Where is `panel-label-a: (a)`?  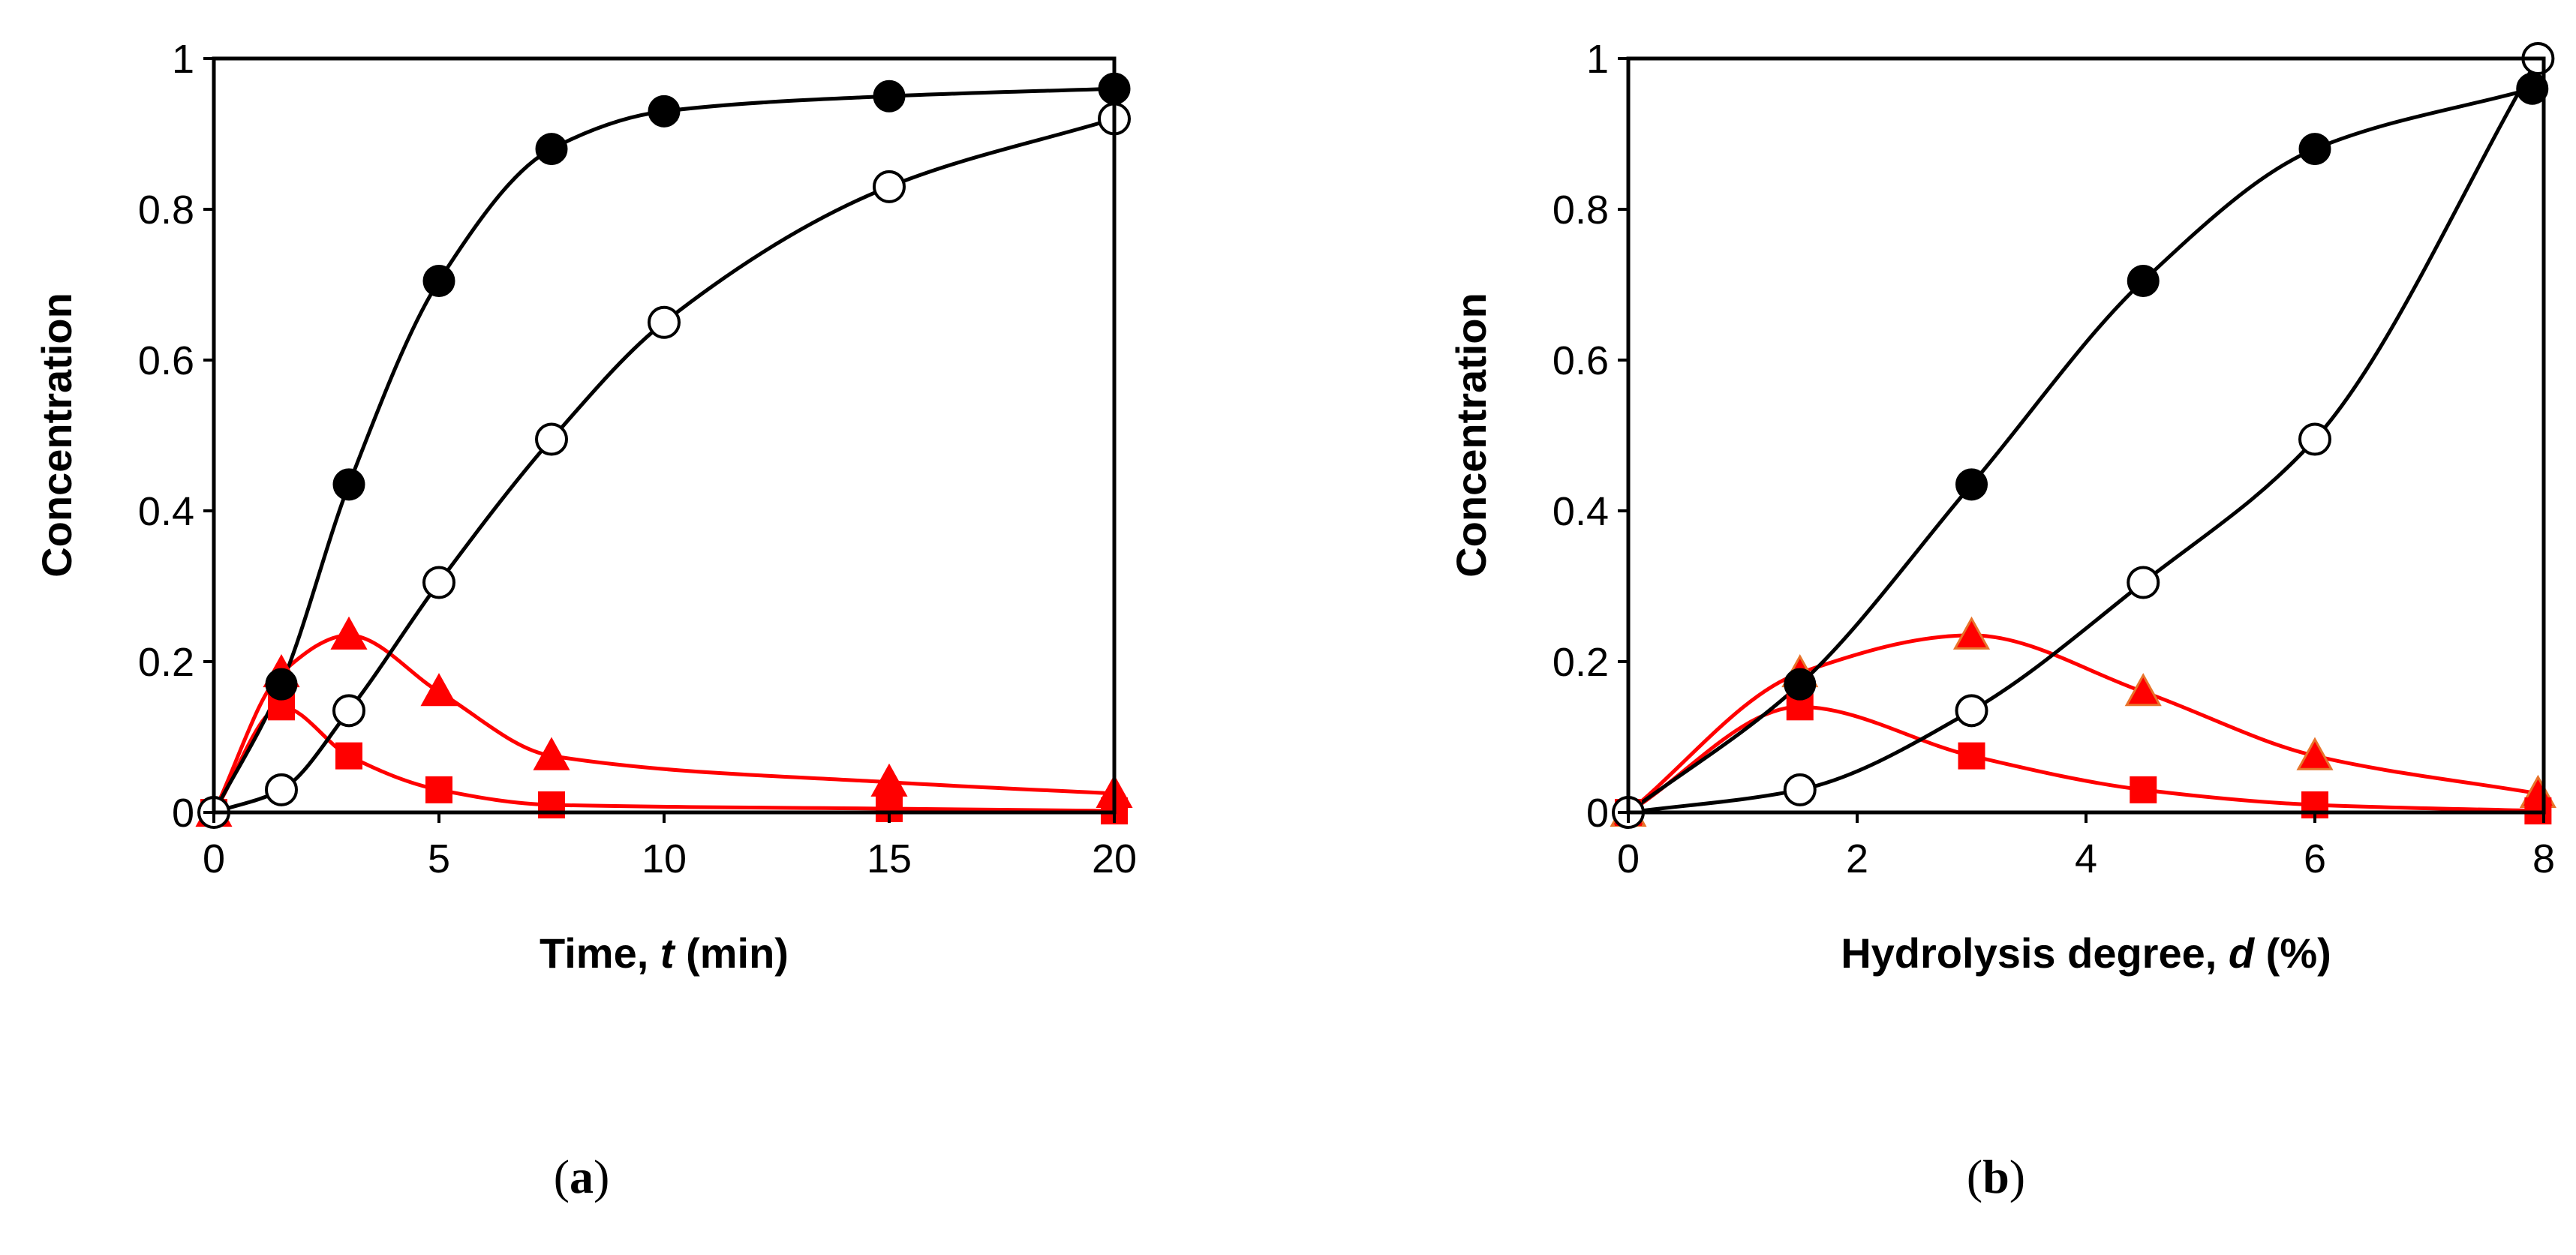
panel-label-a: (a) is located at coordinates (582, 1176).